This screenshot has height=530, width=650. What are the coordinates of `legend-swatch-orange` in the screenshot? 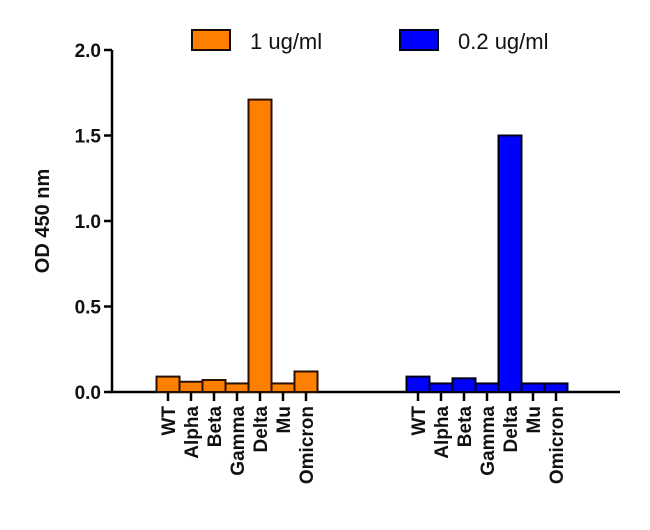 It's located at (211, 40).